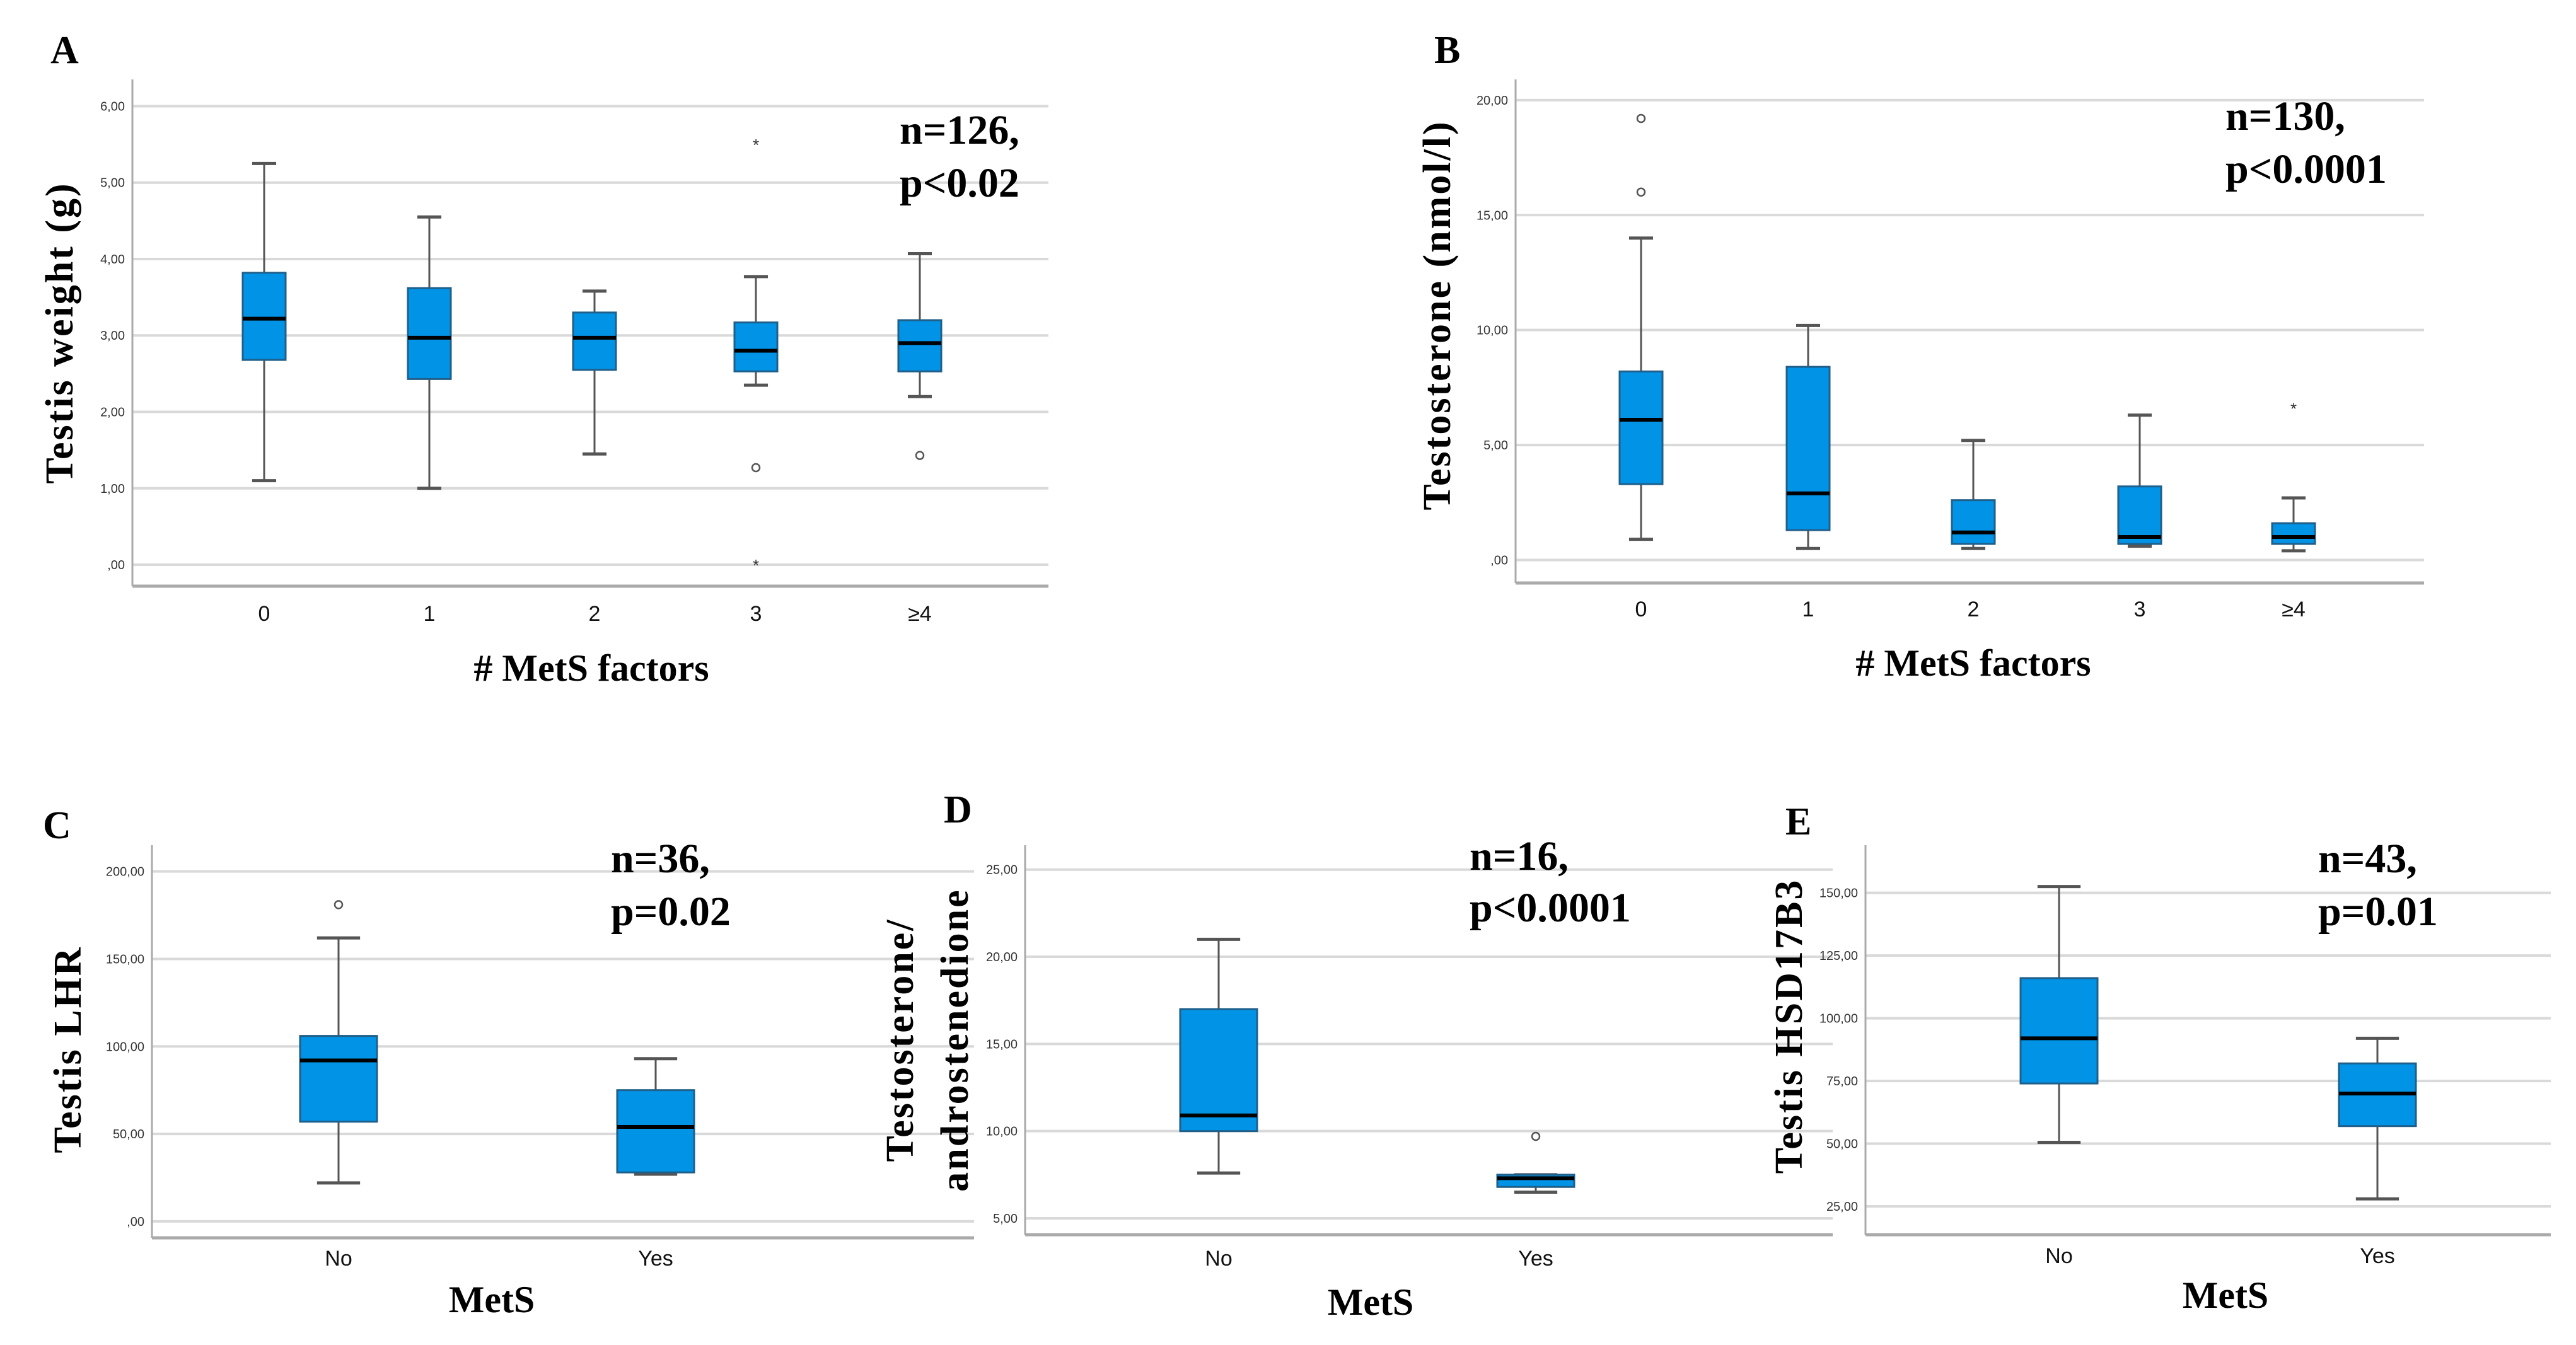  What do you see at coordinates (956, 1040) in the screenshot?
I see `y-axis-title: androstenedione` at bounding box center [956, 1040].